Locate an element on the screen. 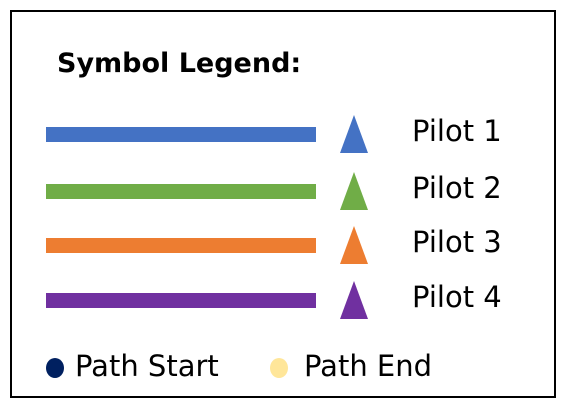 This screenshot has height=408, width=565. path-end-label: Path End is located at coordinates (368, 366).